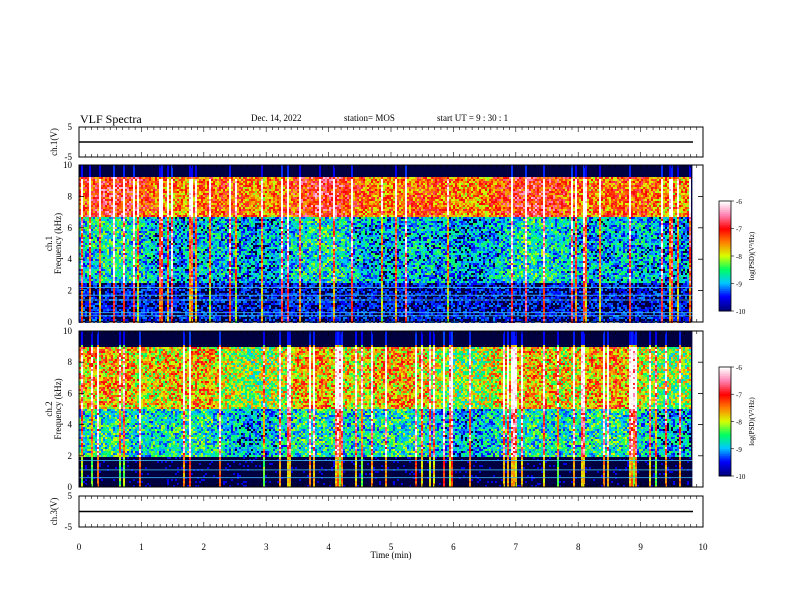 This screenshot has width=792, height=612. What do you see at coordinates (640, 547) in the screenshot?
I see `x-tick-label: 9` at bounding box center [640, 547].